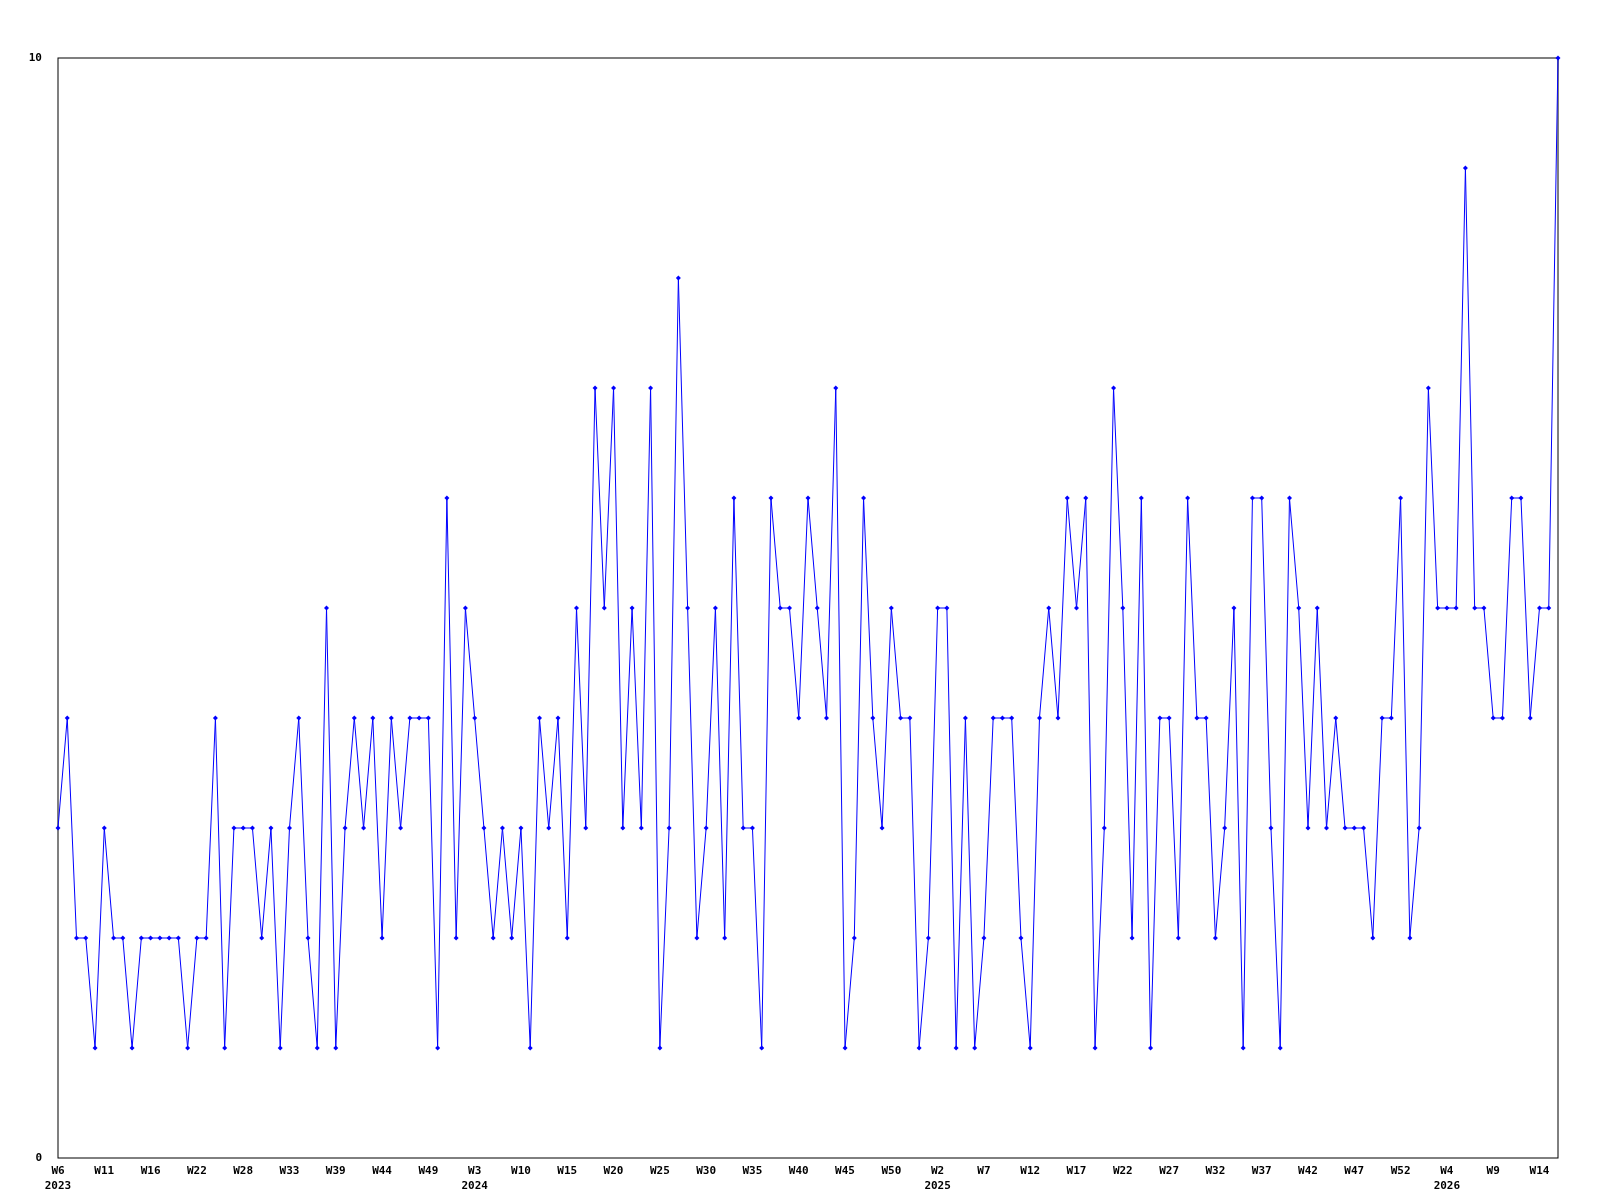 The height and width of the screenshot is (1200, 1600). What do you see at coordinates (104, 1170) in the screenshot?
I see `x-tick-label: W11` at bounding box center [104, 1170].